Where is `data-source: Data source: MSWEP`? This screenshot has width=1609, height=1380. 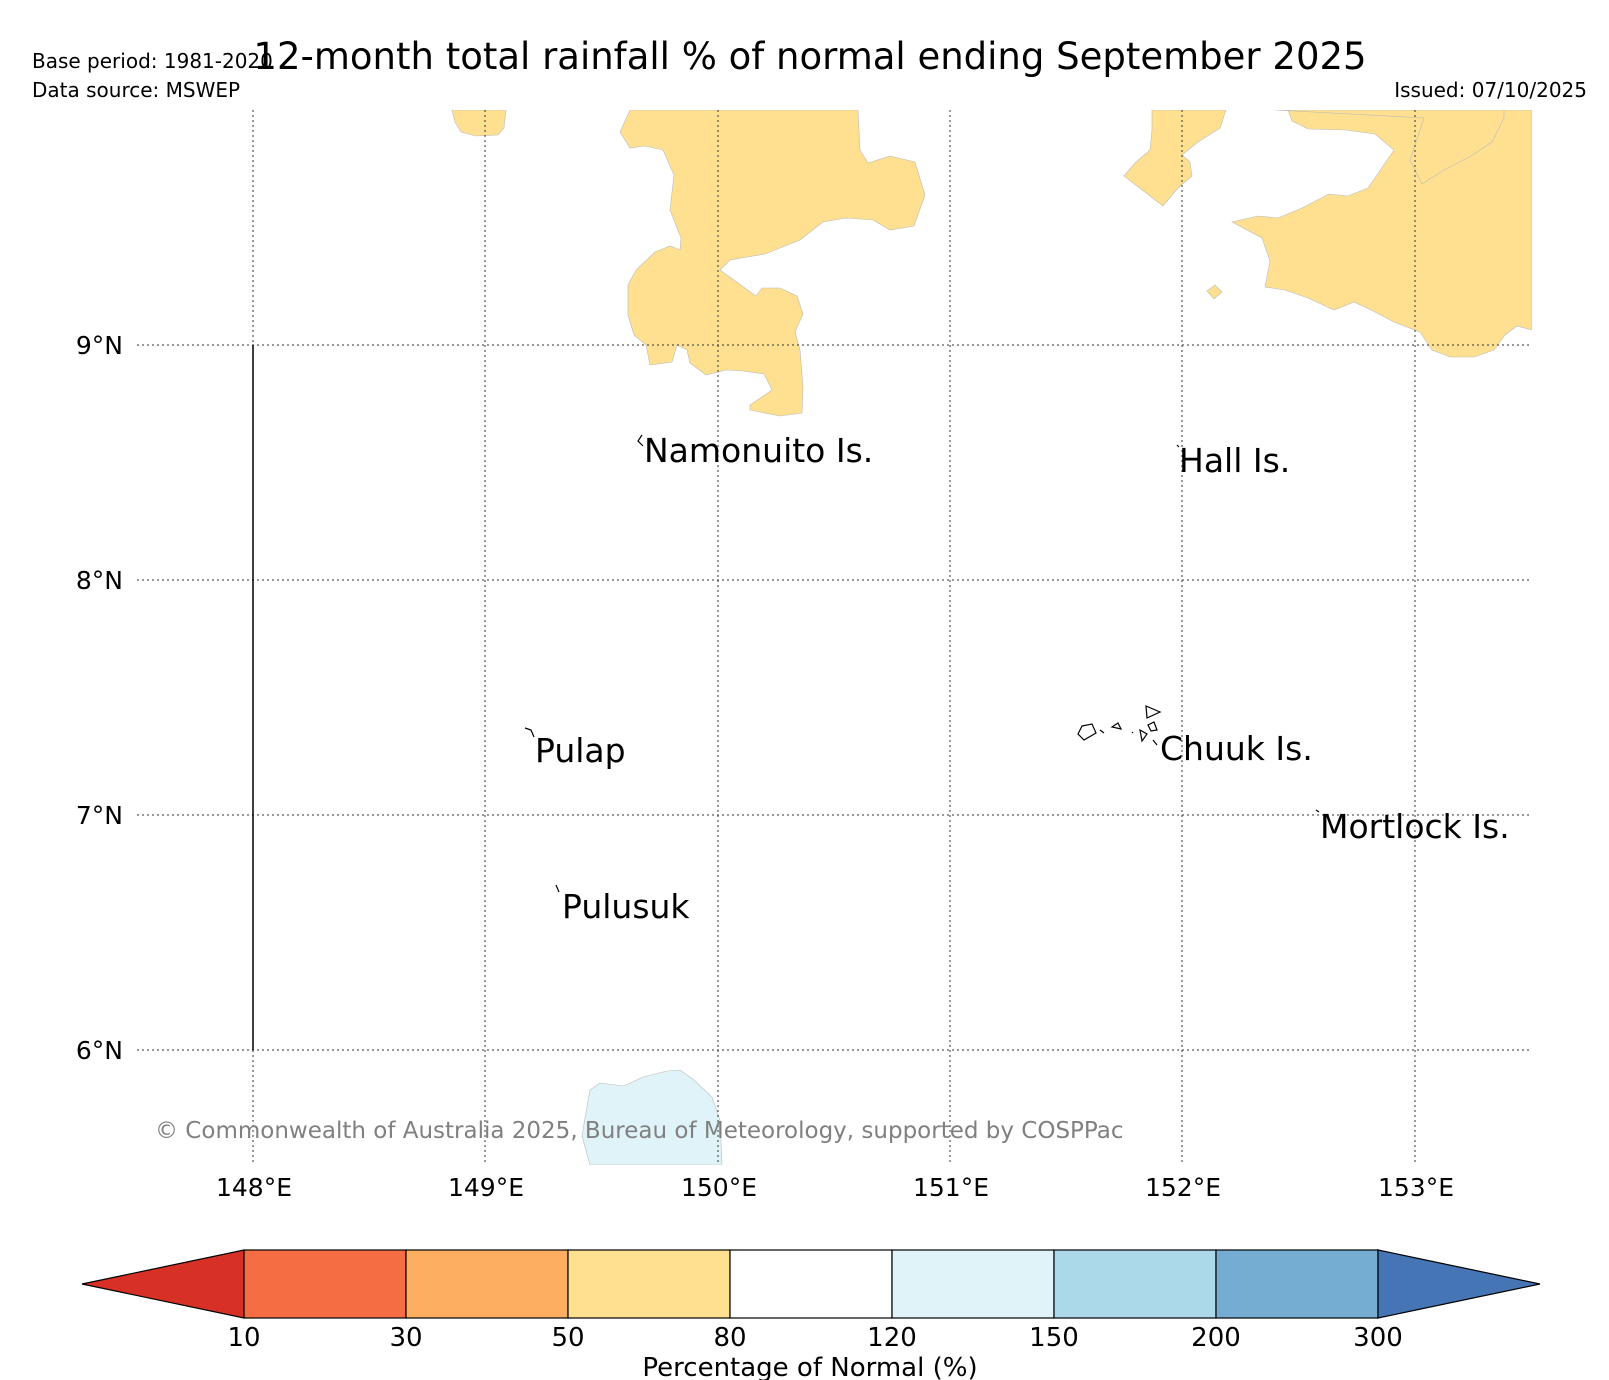
data-source: Data source: MSWEP is located at coordinates (136, 90).